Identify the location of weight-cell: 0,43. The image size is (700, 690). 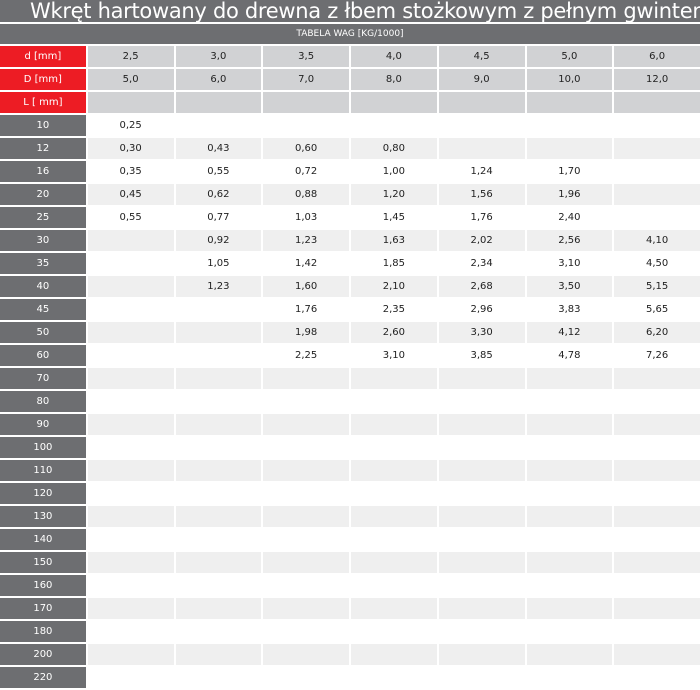
(218, 148).